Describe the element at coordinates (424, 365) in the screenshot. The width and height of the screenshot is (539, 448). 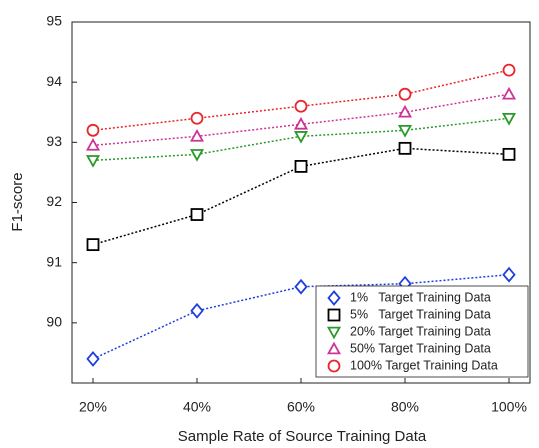
I see `legend-label: 100% Target Training Data` at that location.